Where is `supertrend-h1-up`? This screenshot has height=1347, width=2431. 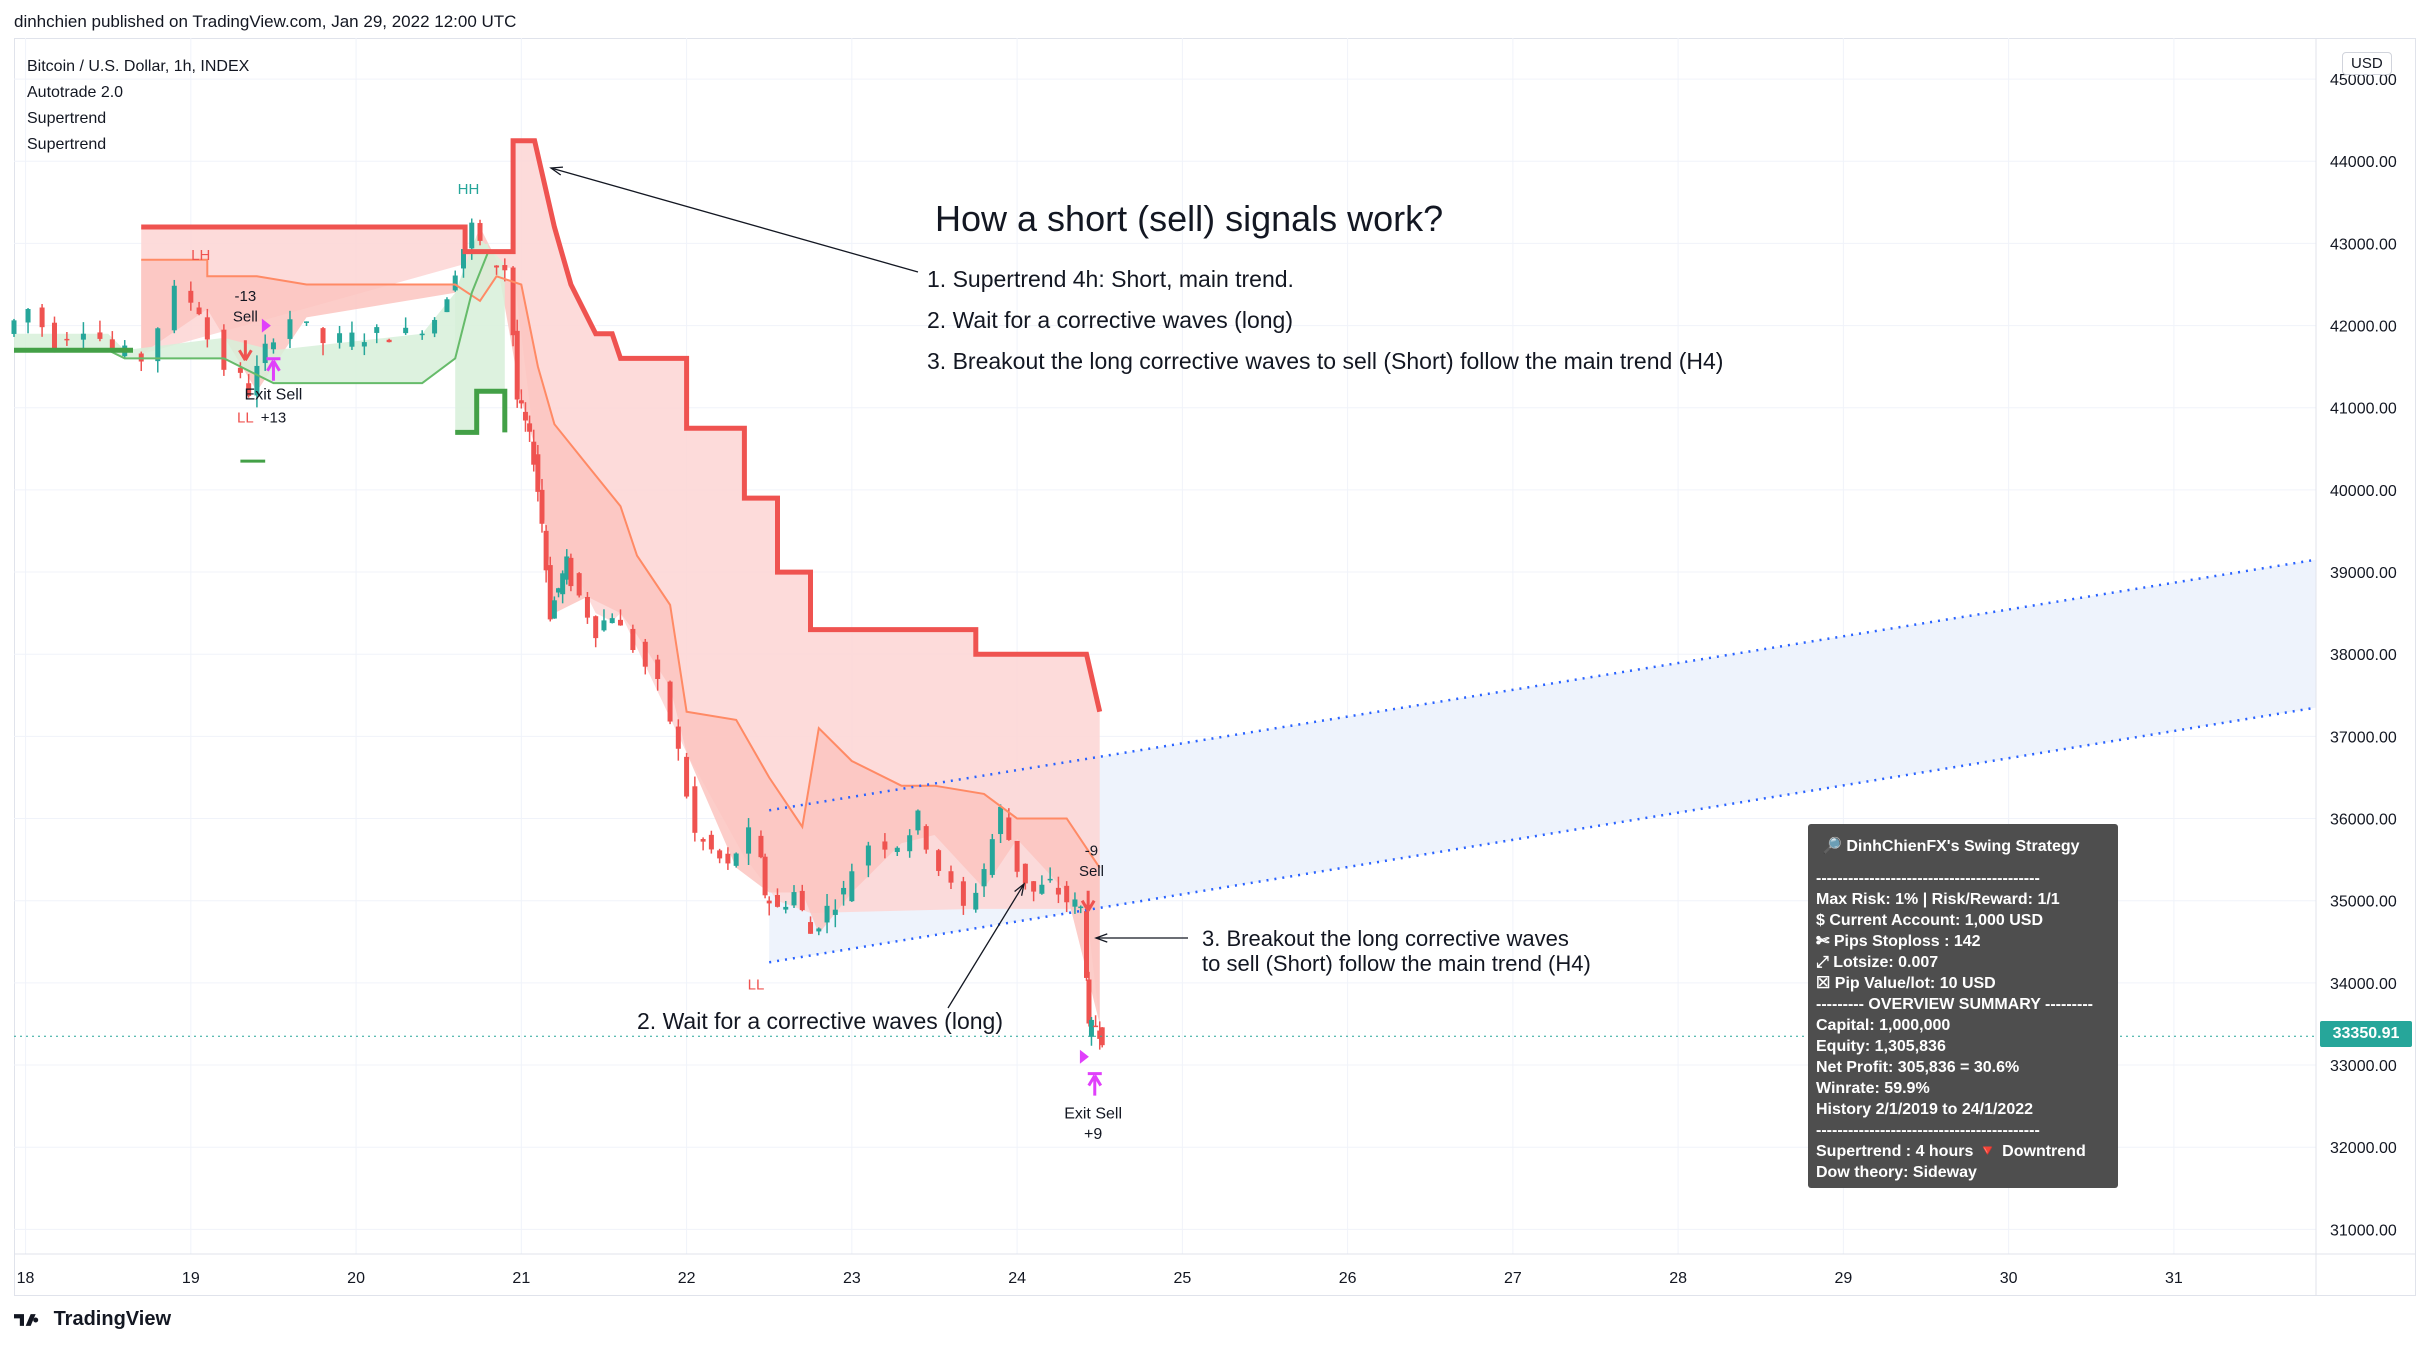 supertrend-h1-up is located at coordinates (252, 318).